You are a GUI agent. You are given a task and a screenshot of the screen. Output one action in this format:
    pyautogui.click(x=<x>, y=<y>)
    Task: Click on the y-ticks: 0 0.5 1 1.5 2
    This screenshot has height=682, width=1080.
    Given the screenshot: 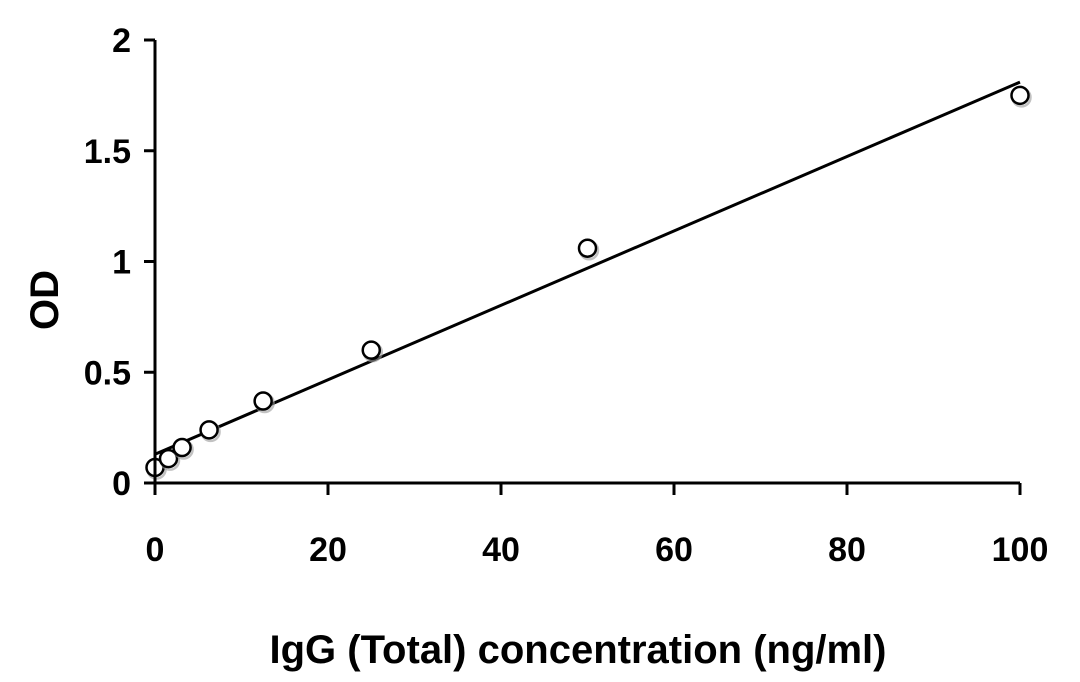 What is the action you would take?
    pyautogui.click(x=119, y=262)
    